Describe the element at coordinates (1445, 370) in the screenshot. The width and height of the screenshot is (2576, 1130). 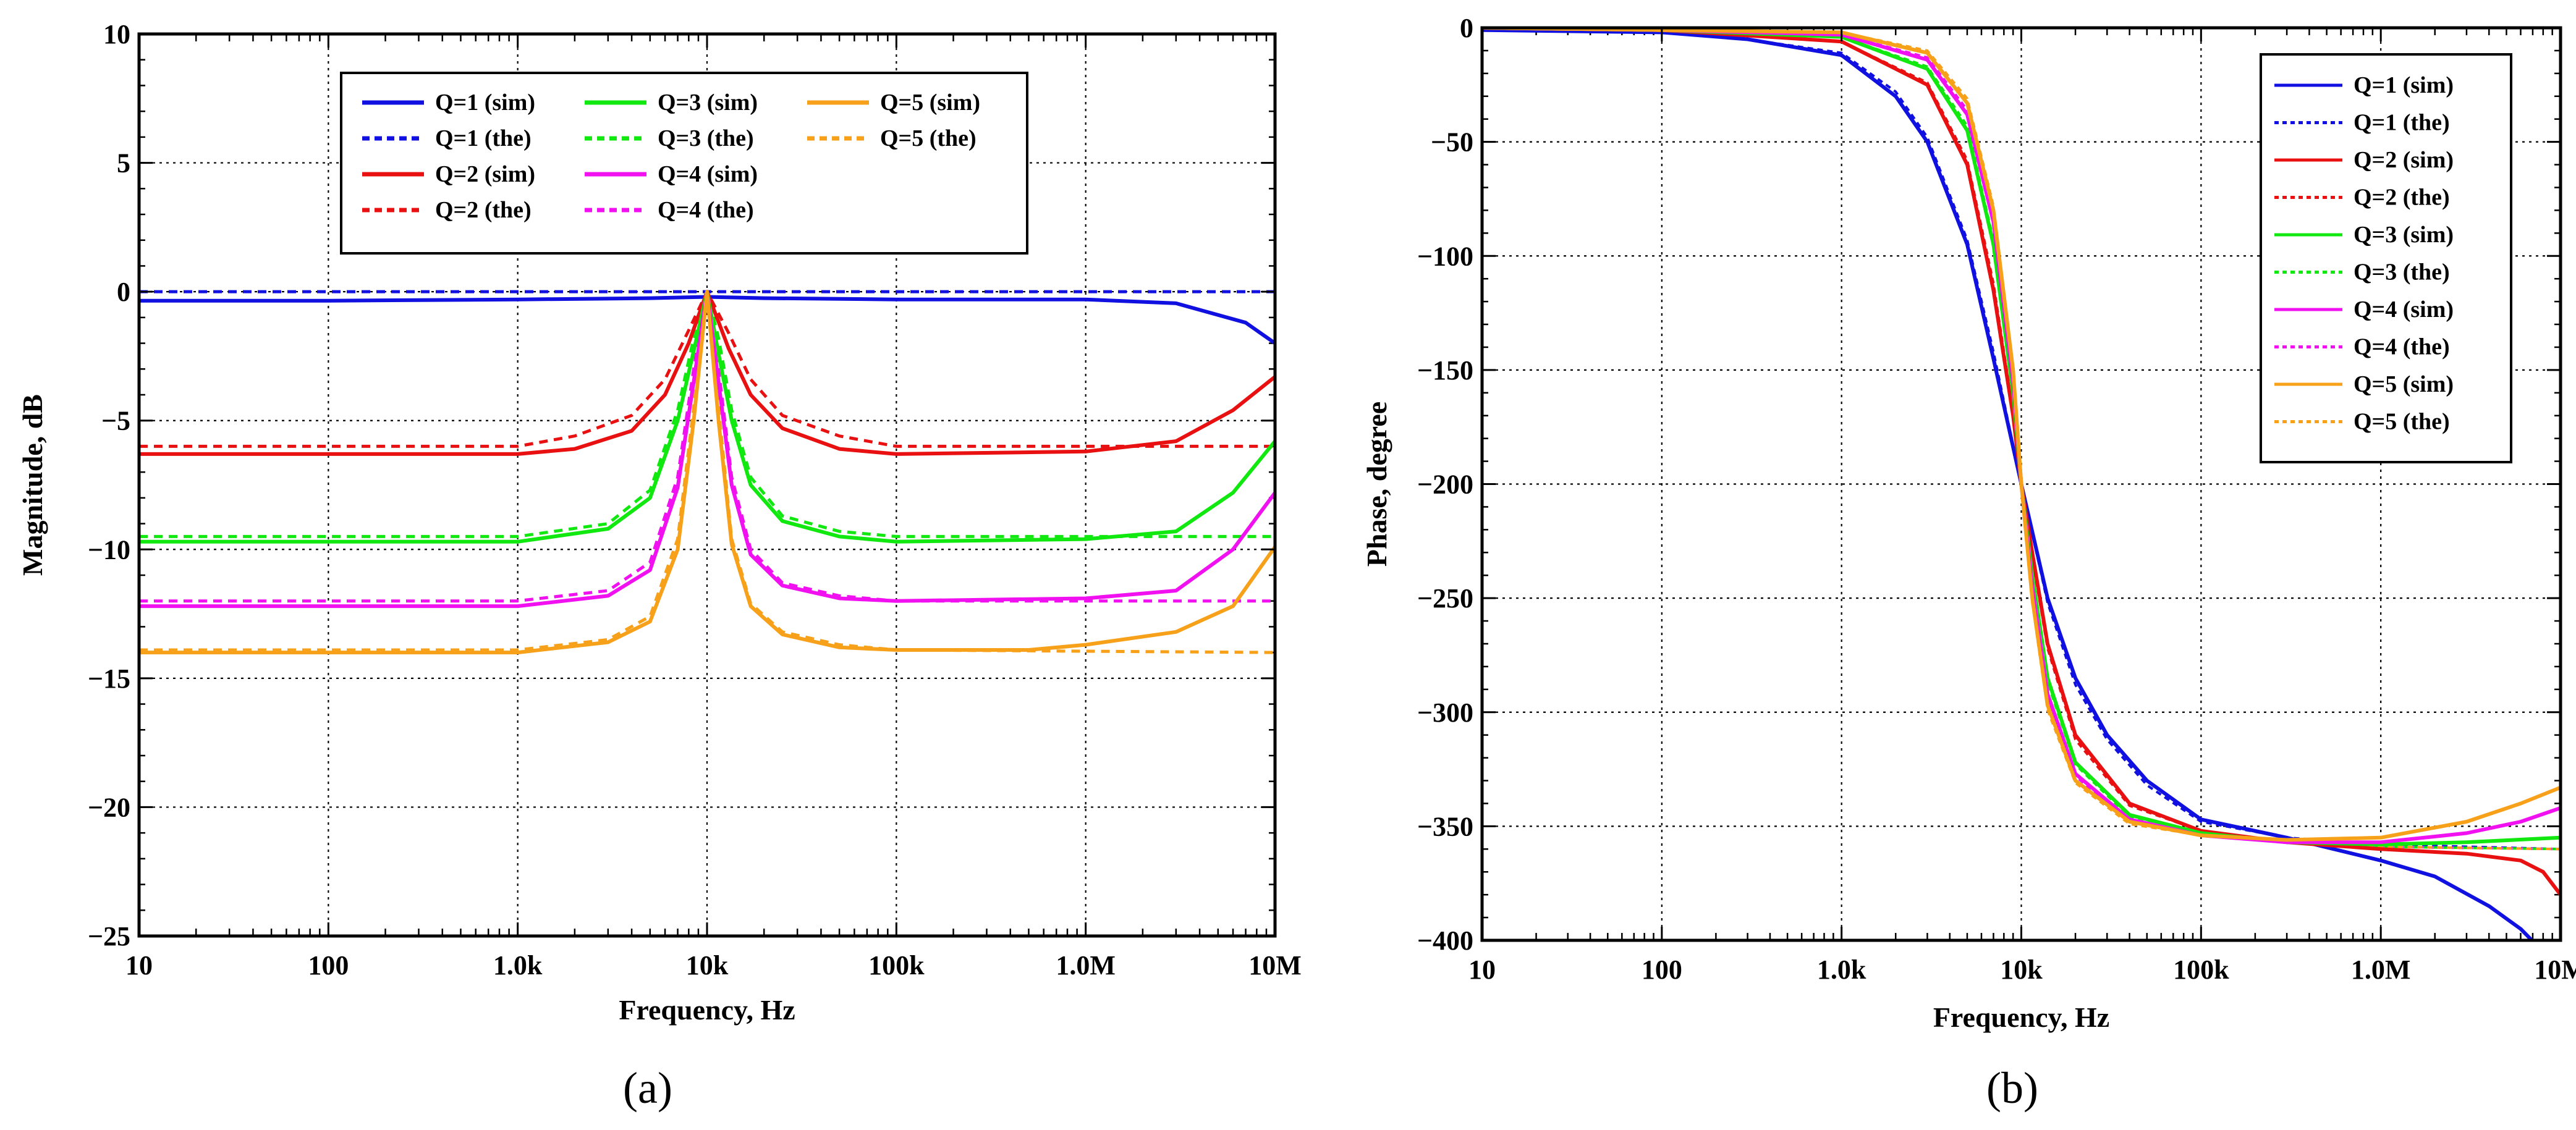
I see `y-tick-label: −150` at that location.